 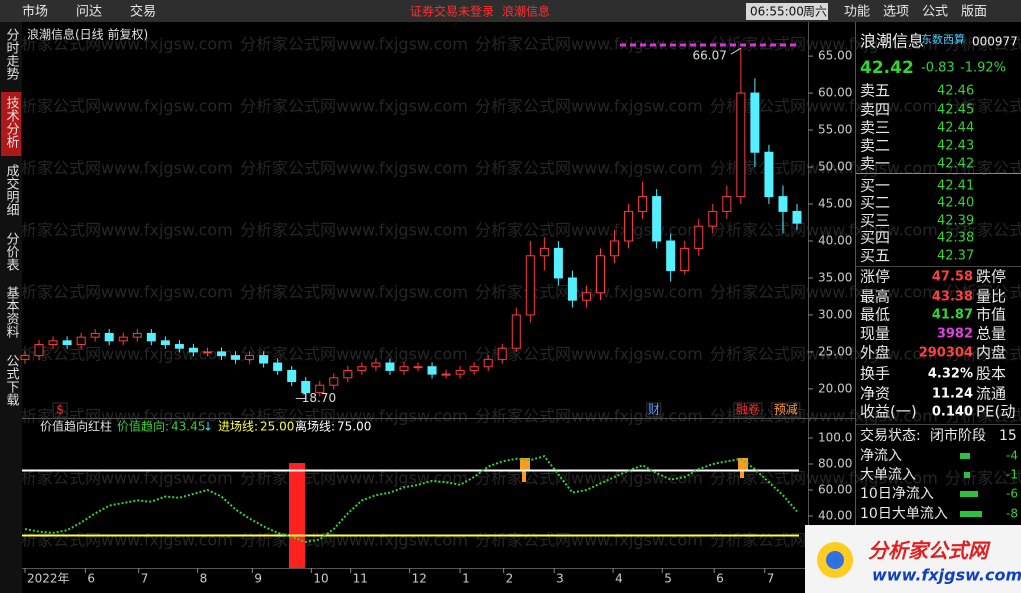 What do you see at coordinates (955, 110) in the screenshot?
I see `book-price: 42.45` at bounding box center [955, 110].